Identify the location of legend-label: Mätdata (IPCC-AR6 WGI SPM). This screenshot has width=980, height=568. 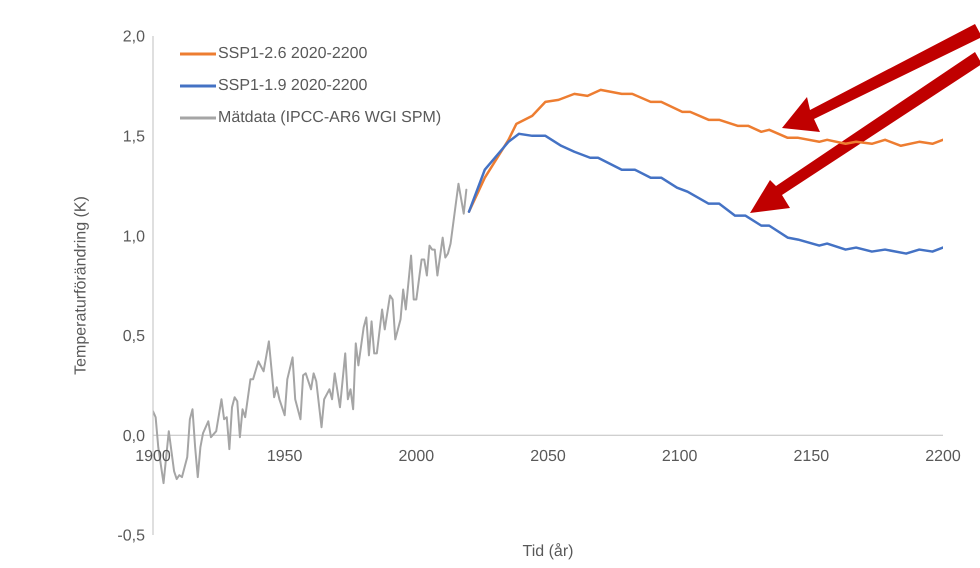
(330, 118).